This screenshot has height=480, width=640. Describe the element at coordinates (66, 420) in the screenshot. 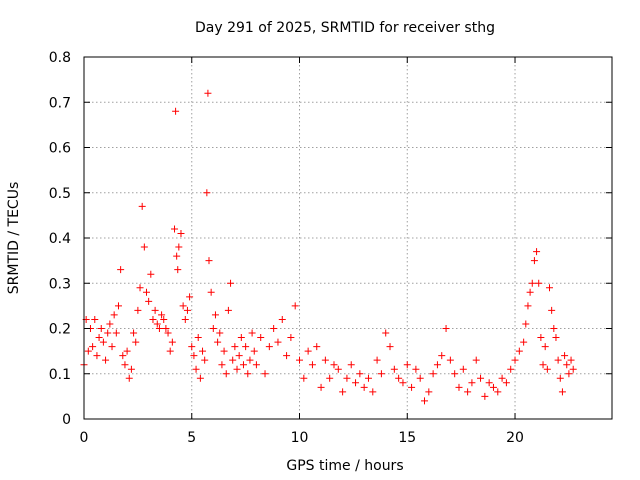

I see `y-tick-label: 0` at that location.